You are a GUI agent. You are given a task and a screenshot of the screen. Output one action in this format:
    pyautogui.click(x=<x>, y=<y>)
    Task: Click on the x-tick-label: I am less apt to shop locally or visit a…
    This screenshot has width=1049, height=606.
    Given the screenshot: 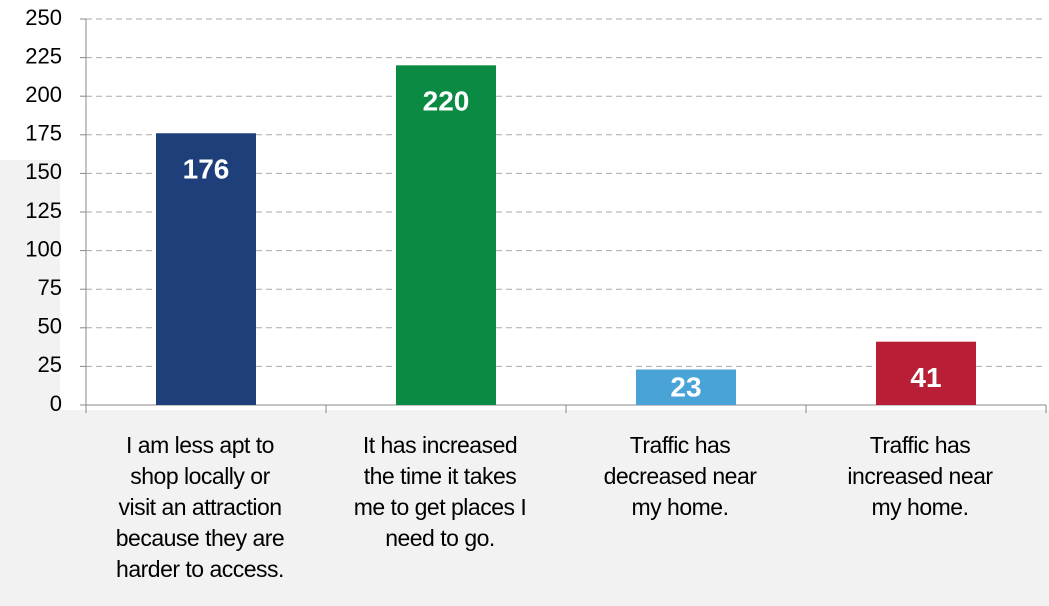 What is the action you would take?
    pyautogui.click(x=200, y=507)
    